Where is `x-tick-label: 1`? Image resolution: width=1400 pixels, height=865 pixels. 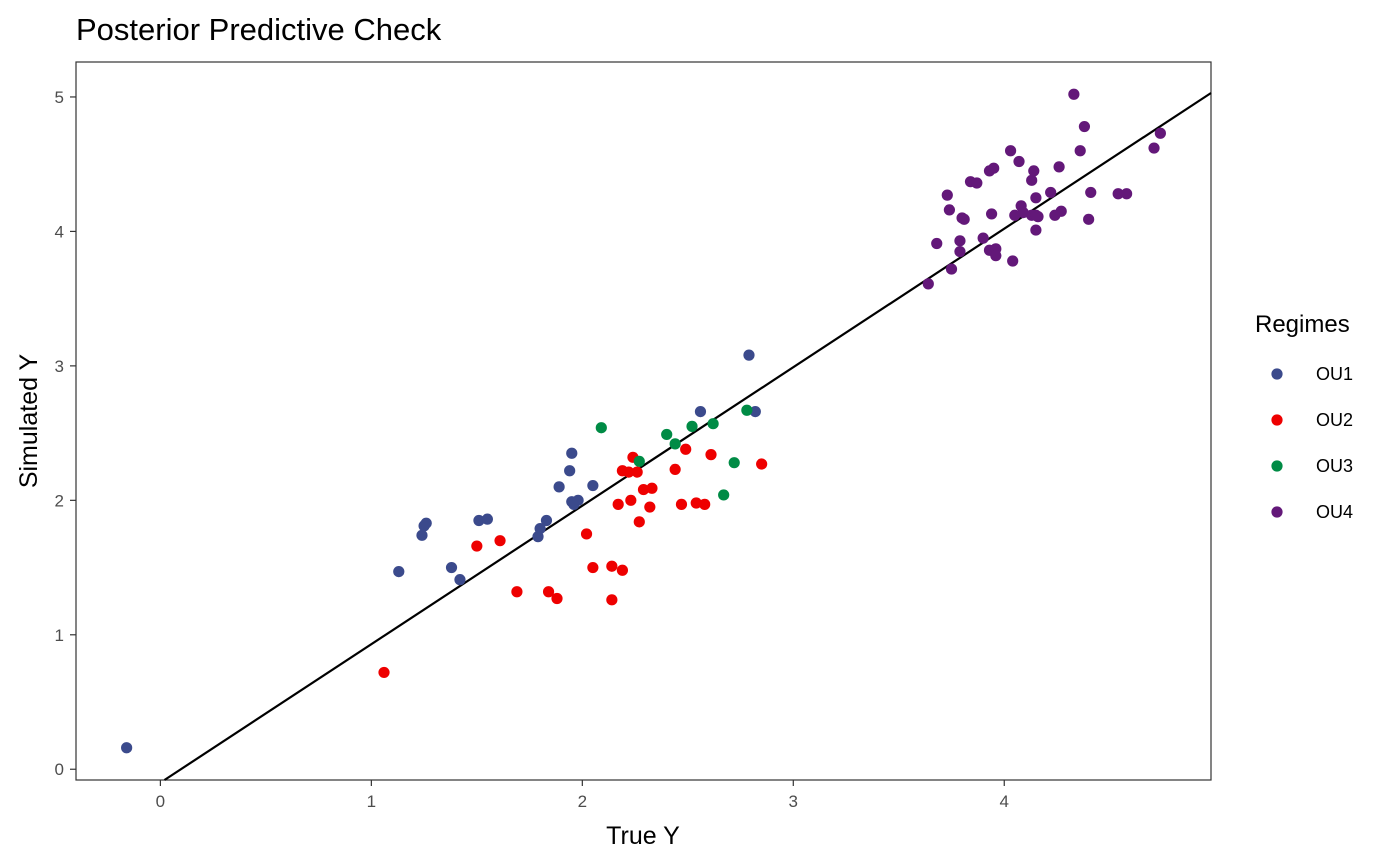 x-tick-label: 1 is located at coordinates (371, 801).